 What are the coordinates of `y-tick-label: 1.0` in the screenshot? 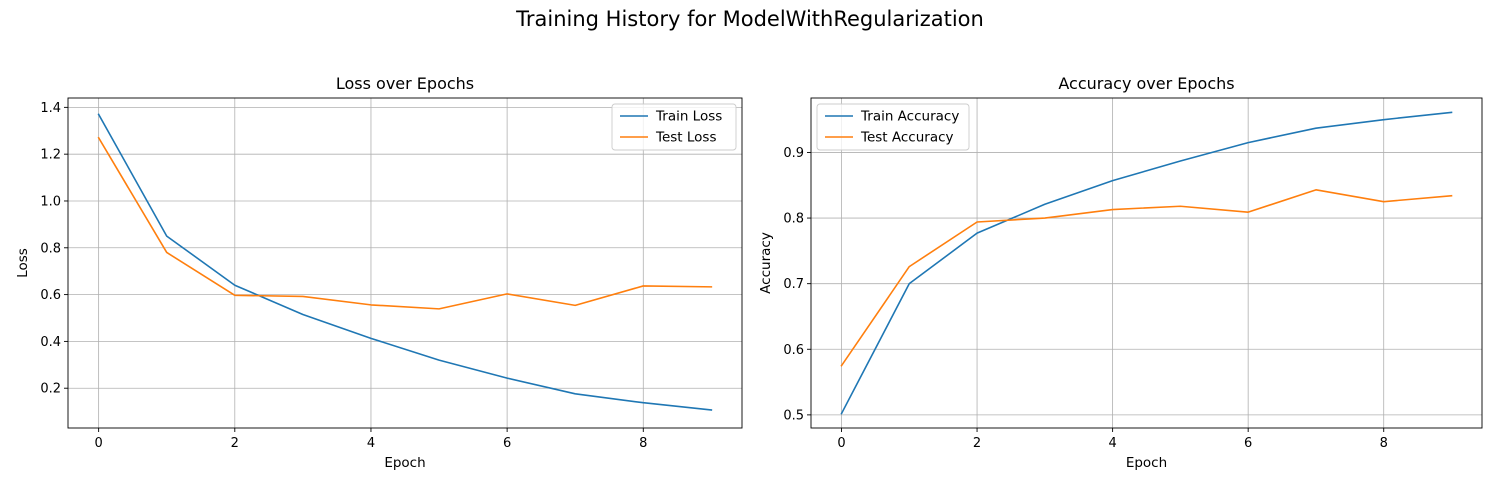 It's located at (50, 201).